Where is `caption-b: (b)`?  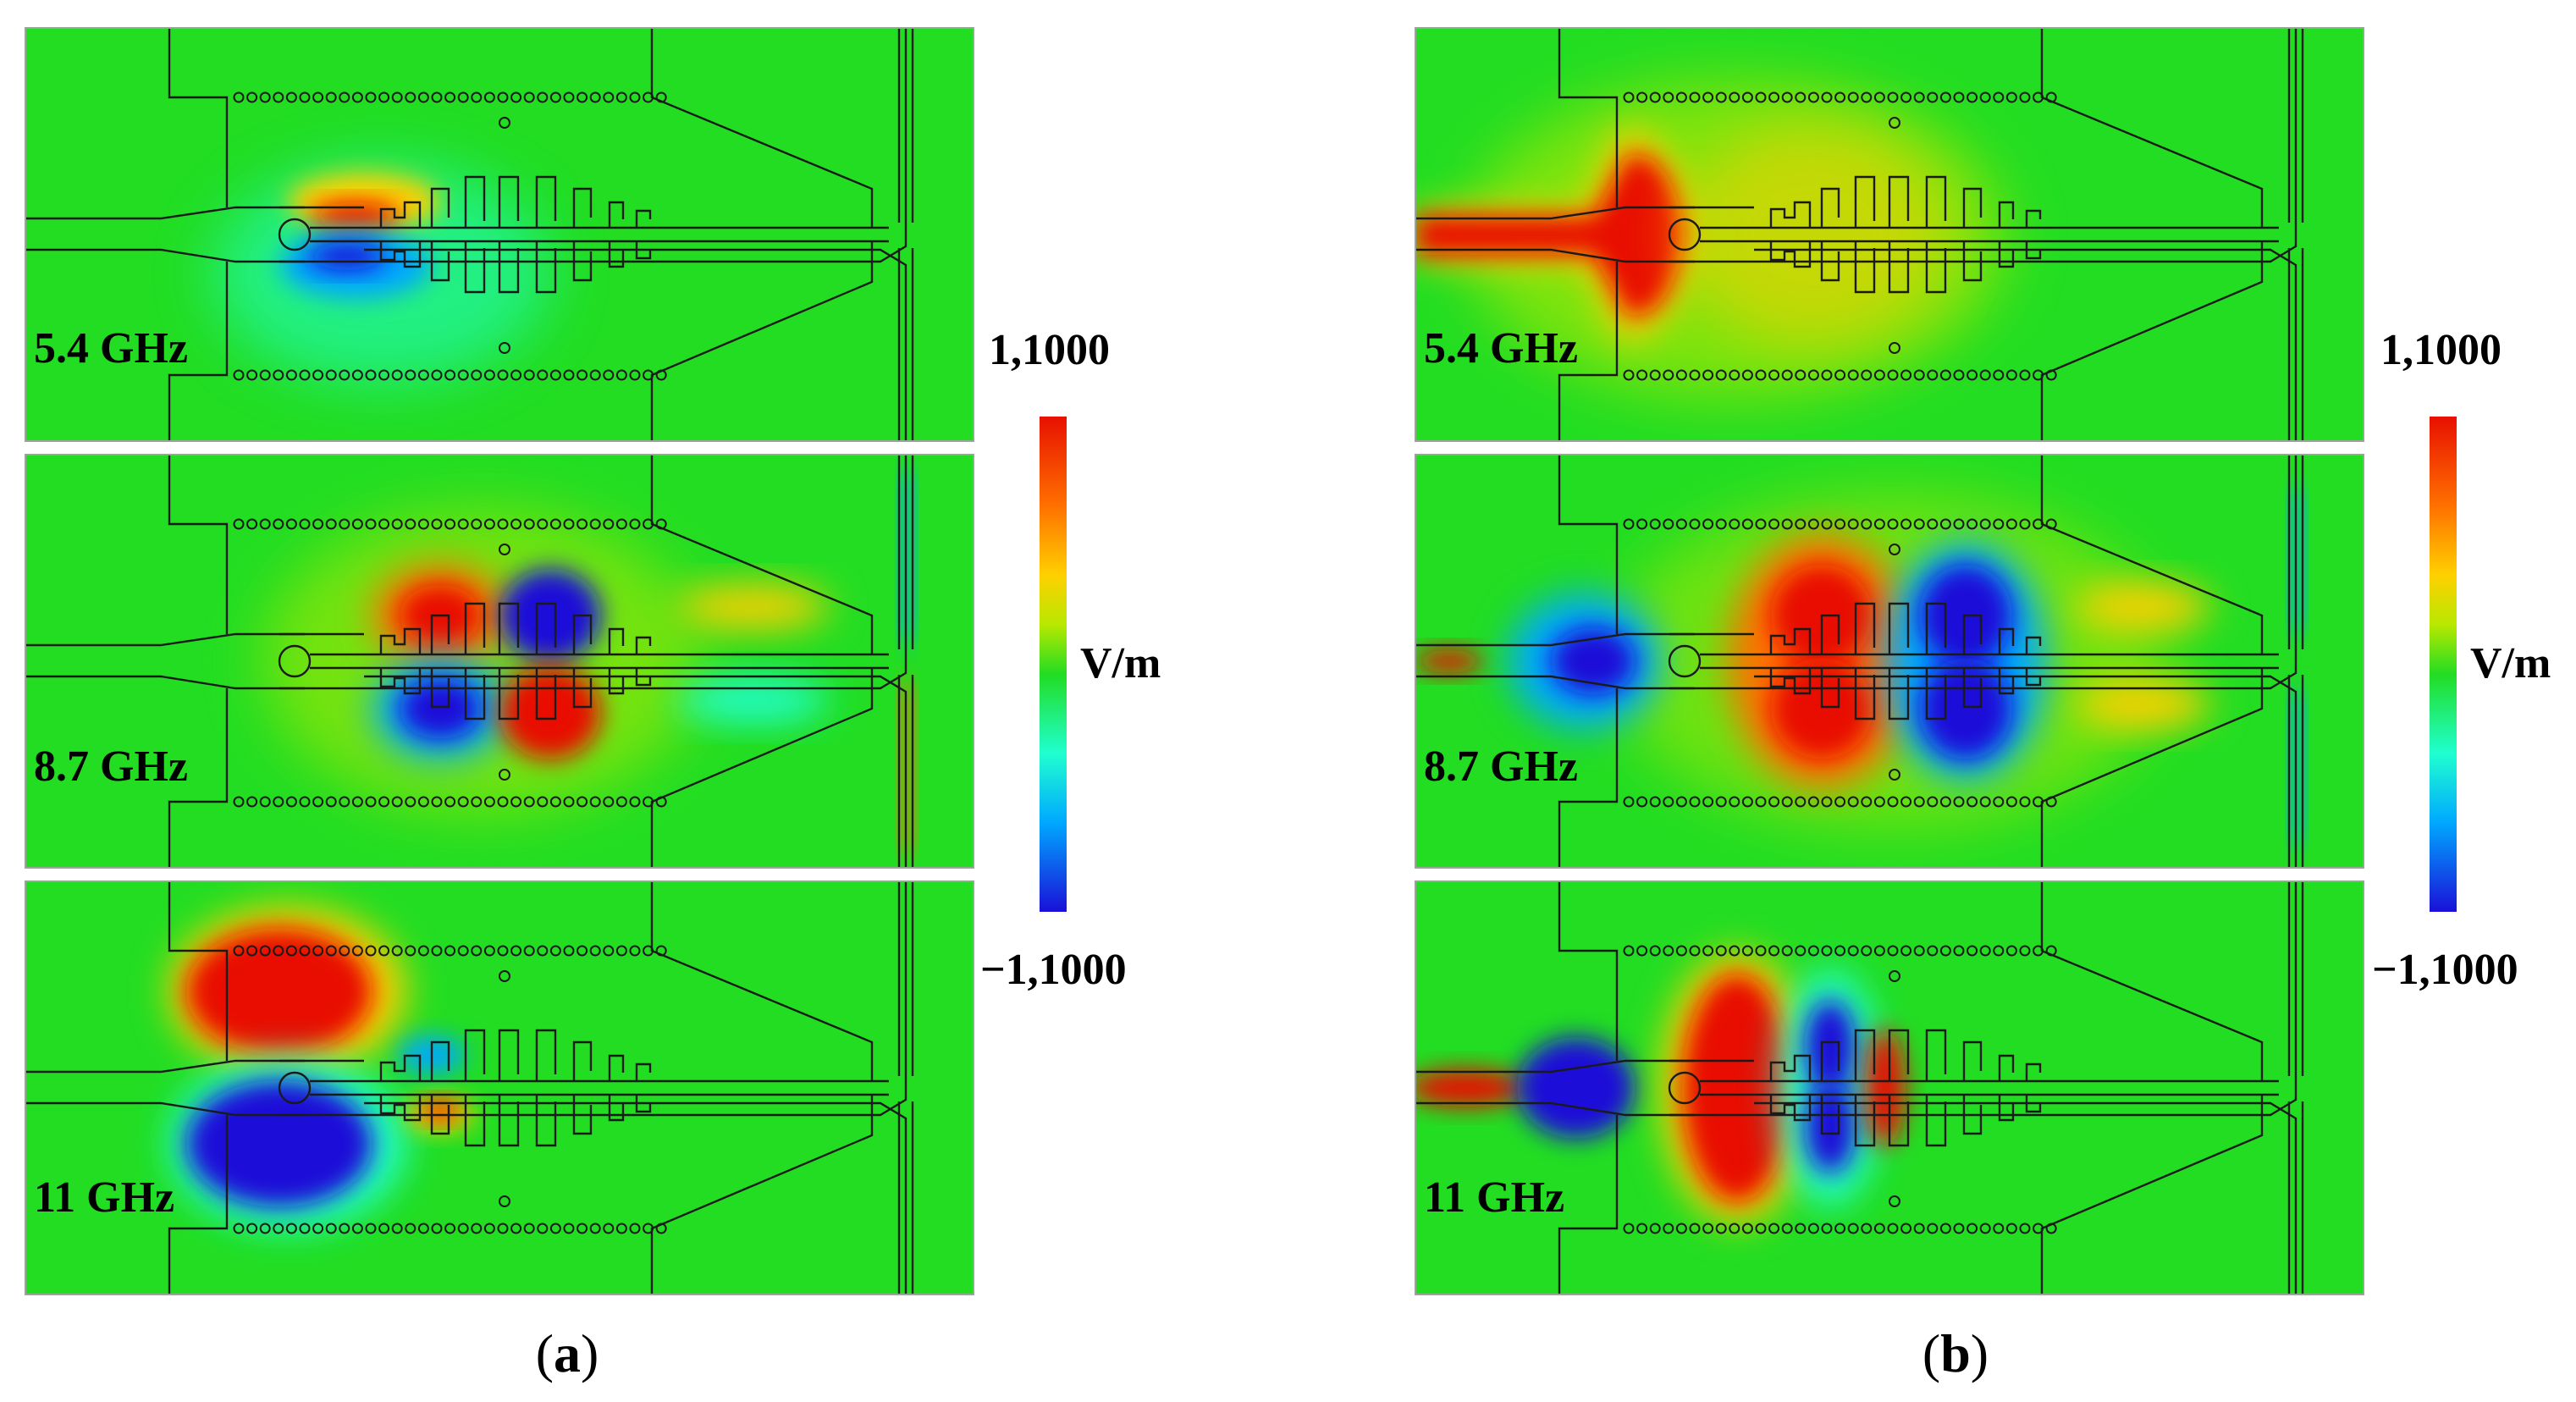 caption-b: (b) is located at coordinates (1956, 1353).